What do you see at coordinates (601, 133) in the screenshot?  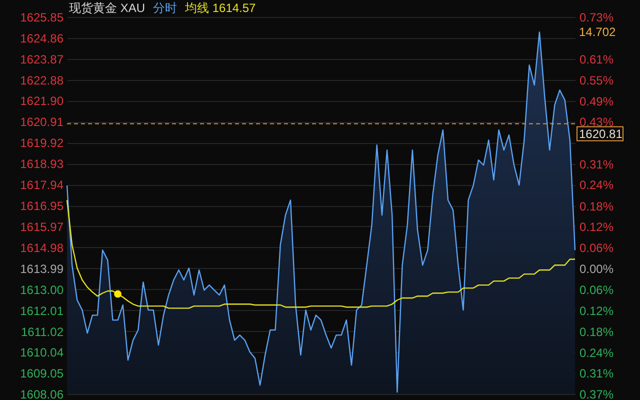 I see `ref-line-label: 1620.81` at bounding box center [601, 133].